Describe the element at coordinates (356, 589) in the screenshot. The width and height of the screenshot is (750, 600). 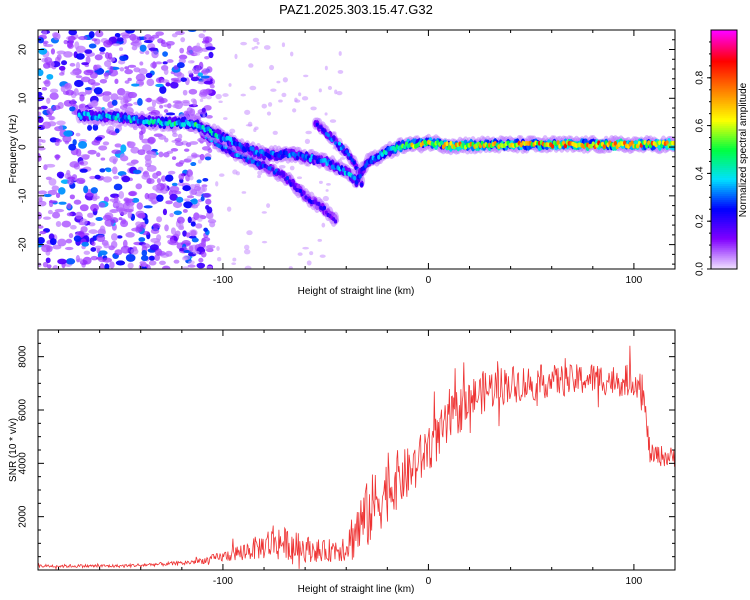
I see `bottom-x-axis-label: Height of straight line (km)` at that location.